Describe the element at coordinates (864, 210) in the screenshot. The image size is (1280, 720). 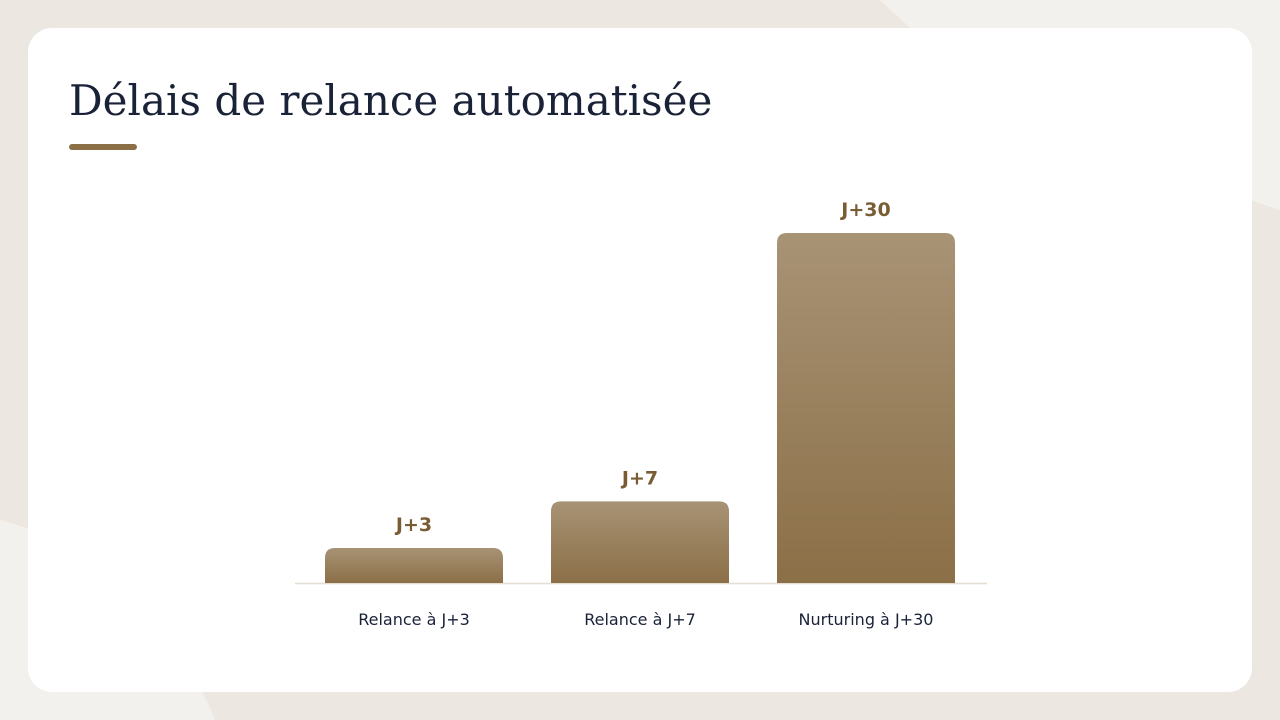
I see `value-label: J+30` at that location.